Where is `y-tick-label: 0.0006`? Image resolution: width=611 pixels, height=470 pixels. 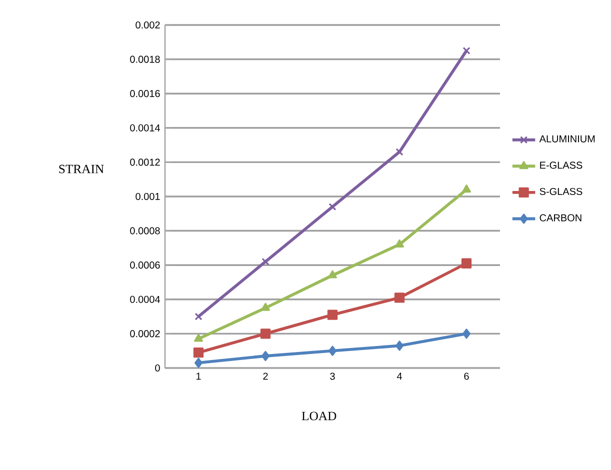 y-tick-label: 0.0006 is located at coordinates (145, 265).